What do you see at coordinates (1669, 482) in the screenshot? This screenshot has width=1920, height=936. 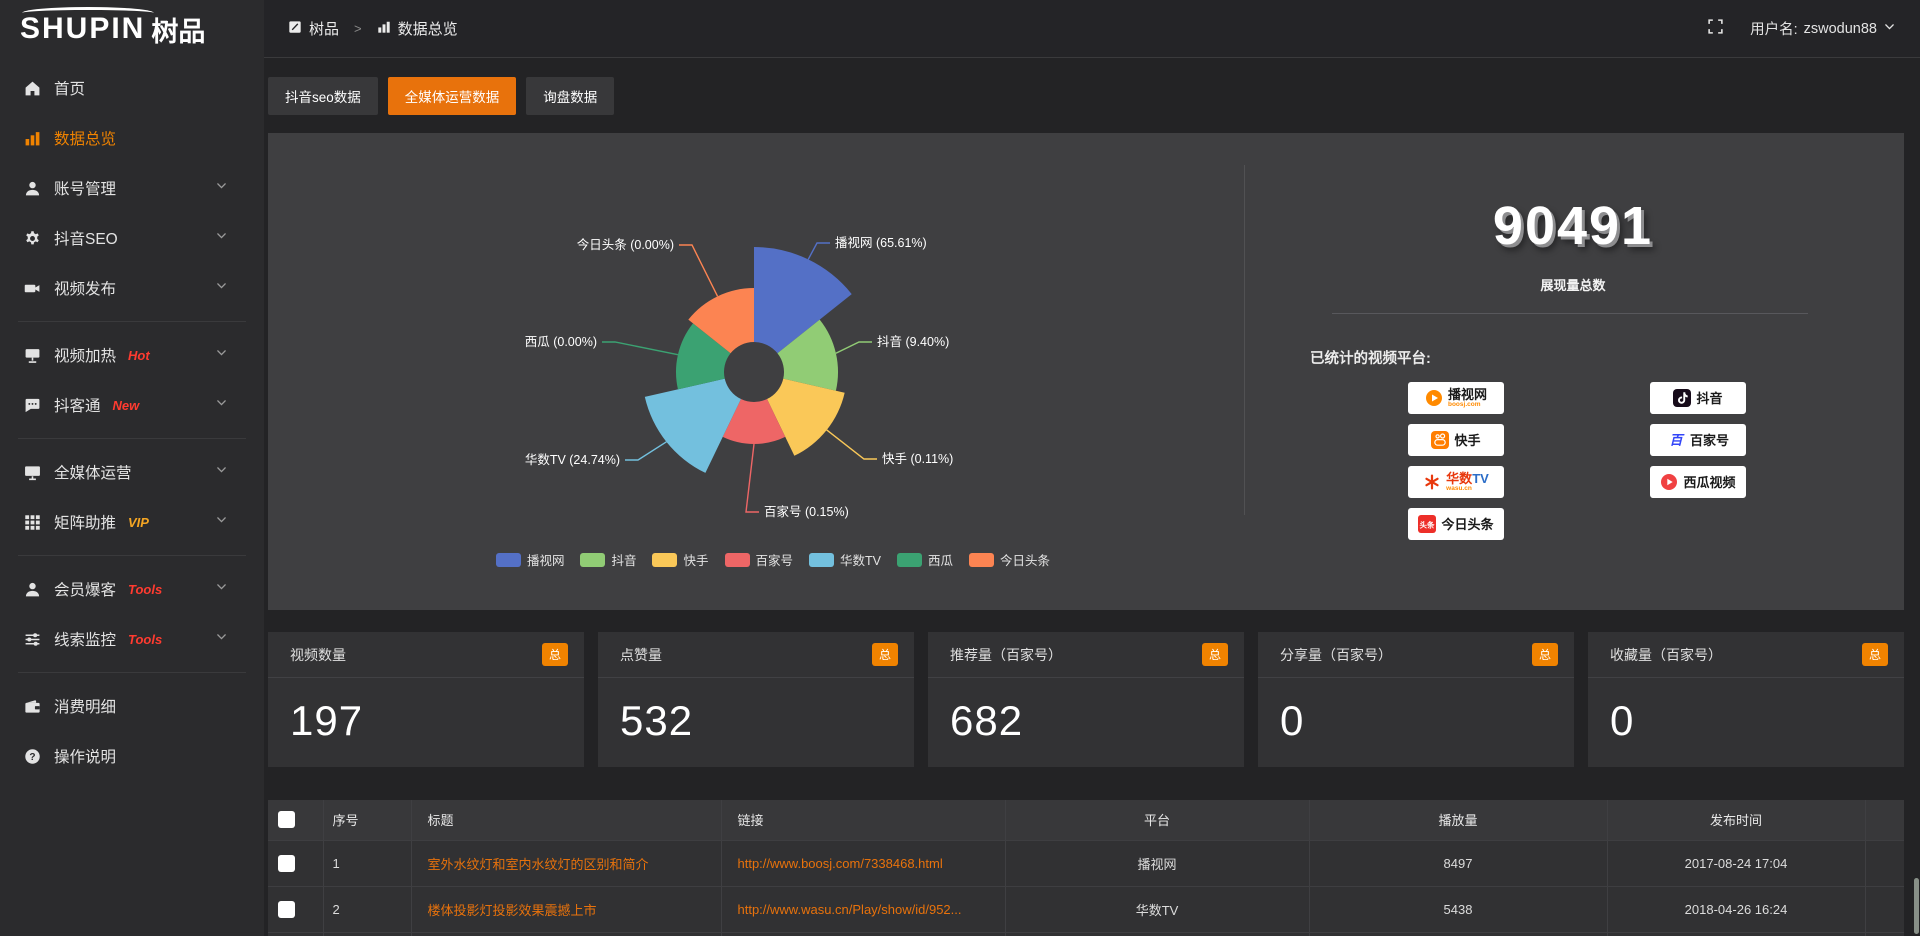 I see `xigua-logo` at bounding box center [1669, 482].